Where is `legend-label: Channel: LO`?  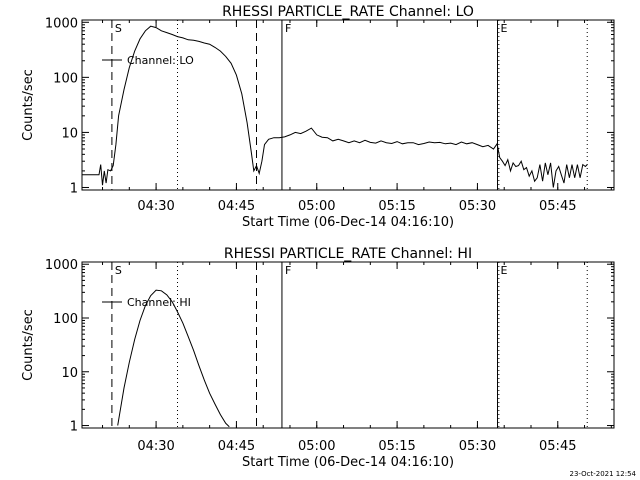
legend-label: Channel: LO is located at coordinates (160, 60).